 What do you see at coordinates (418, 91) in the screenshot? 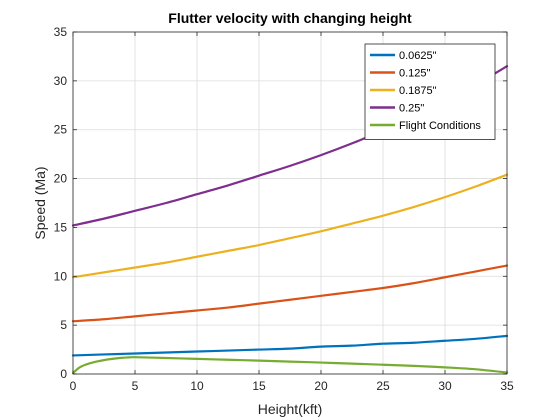
I see `legend-entry-label: 0.1875"` at bounding box center [418, 91].